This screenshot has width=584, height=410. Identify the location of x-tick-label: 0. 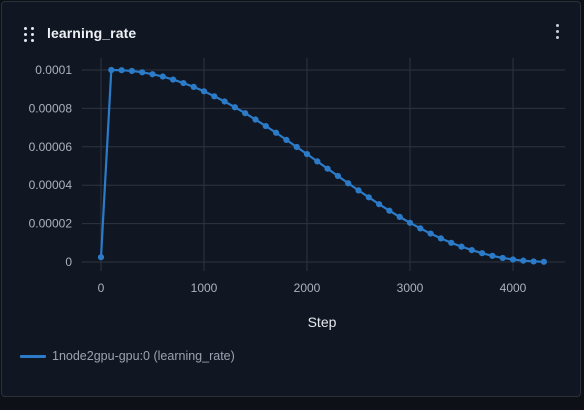
(101, 288).